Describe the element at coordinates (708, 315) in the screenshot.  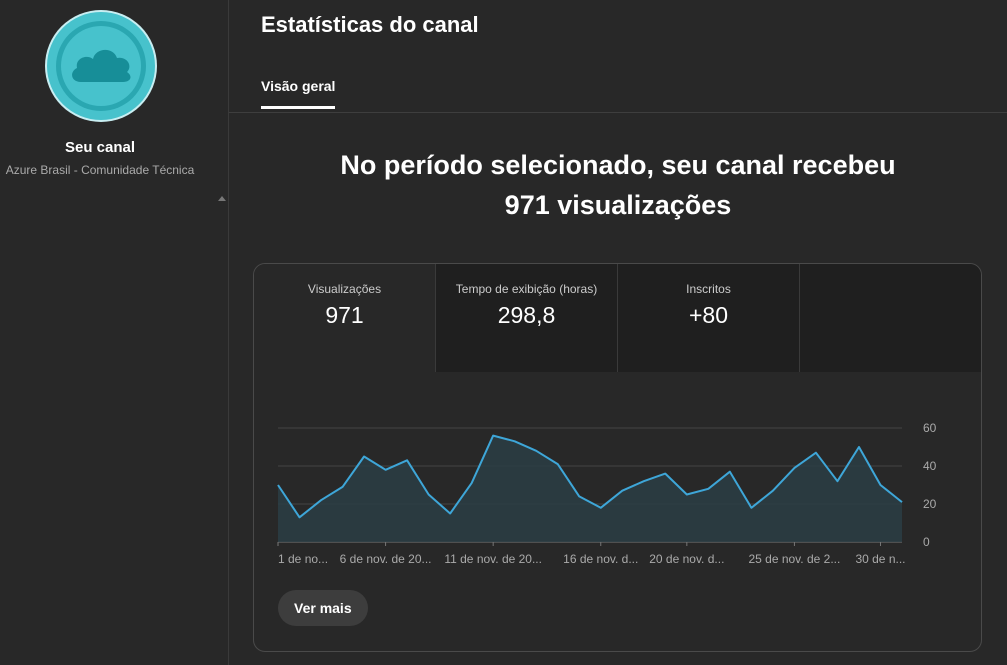
I see `metric-value: +80` at that location.